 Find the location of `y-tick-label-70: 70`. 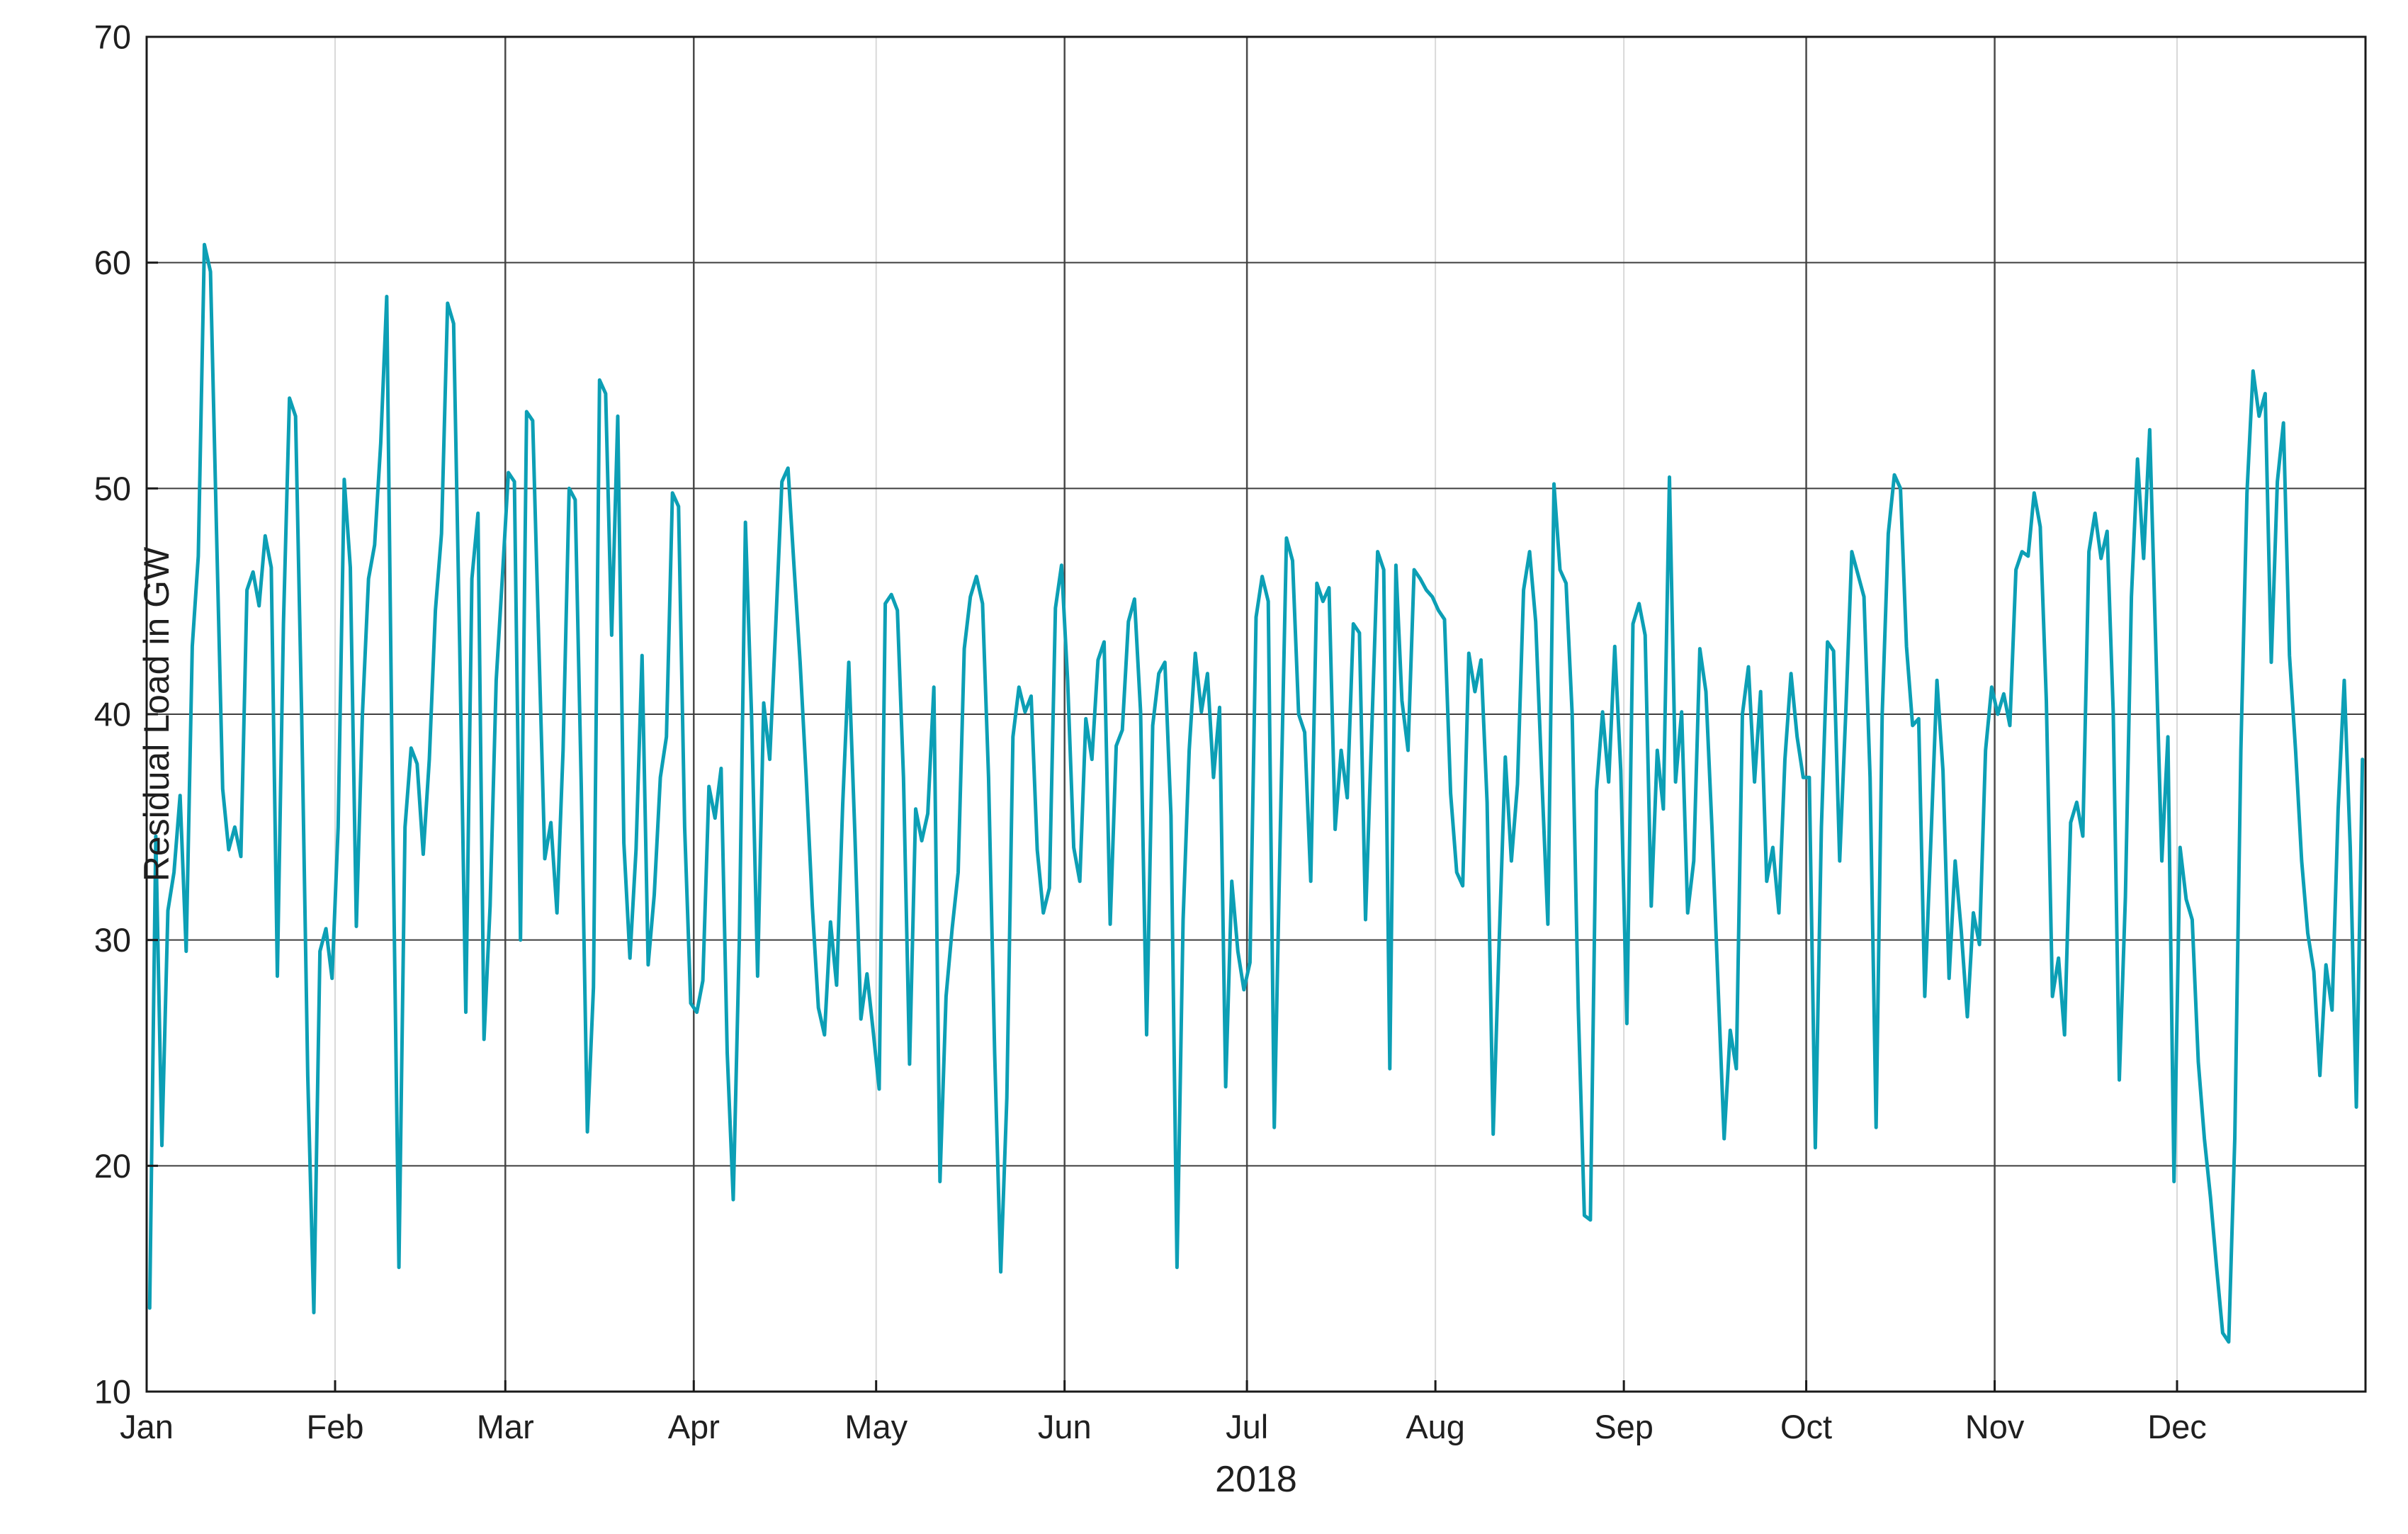

y-tick-label-70: 70 is located at coordinates (112, 37).